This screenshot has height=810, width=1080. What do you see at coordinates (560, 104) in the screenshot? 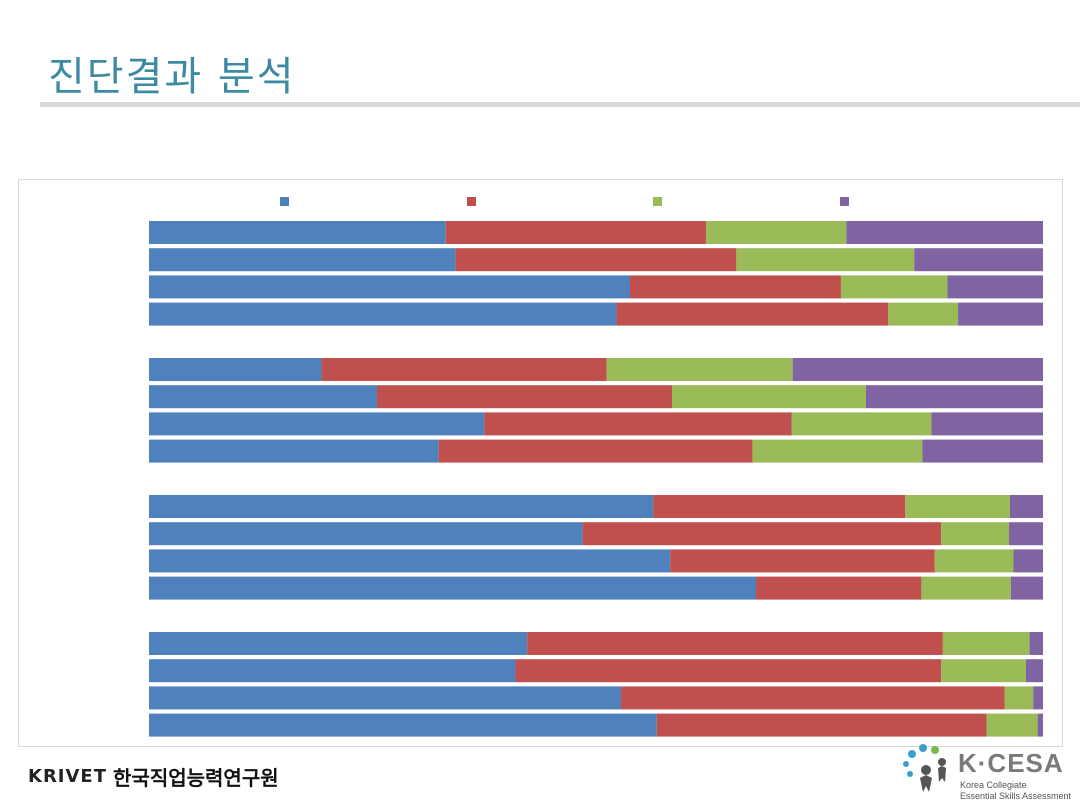
I see `title-divider` at bounding box center [560, 104].